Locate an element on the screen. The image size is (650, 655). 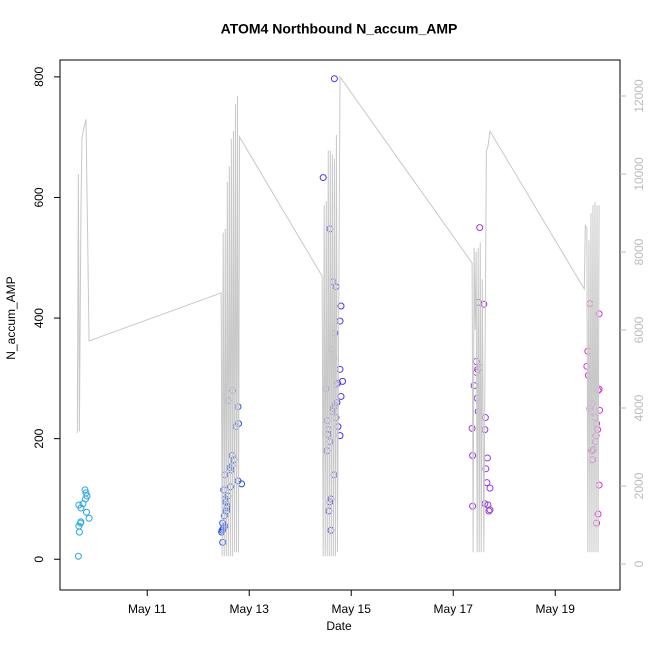
x-tick-label: May 11 is located at coordinates (147, 609).